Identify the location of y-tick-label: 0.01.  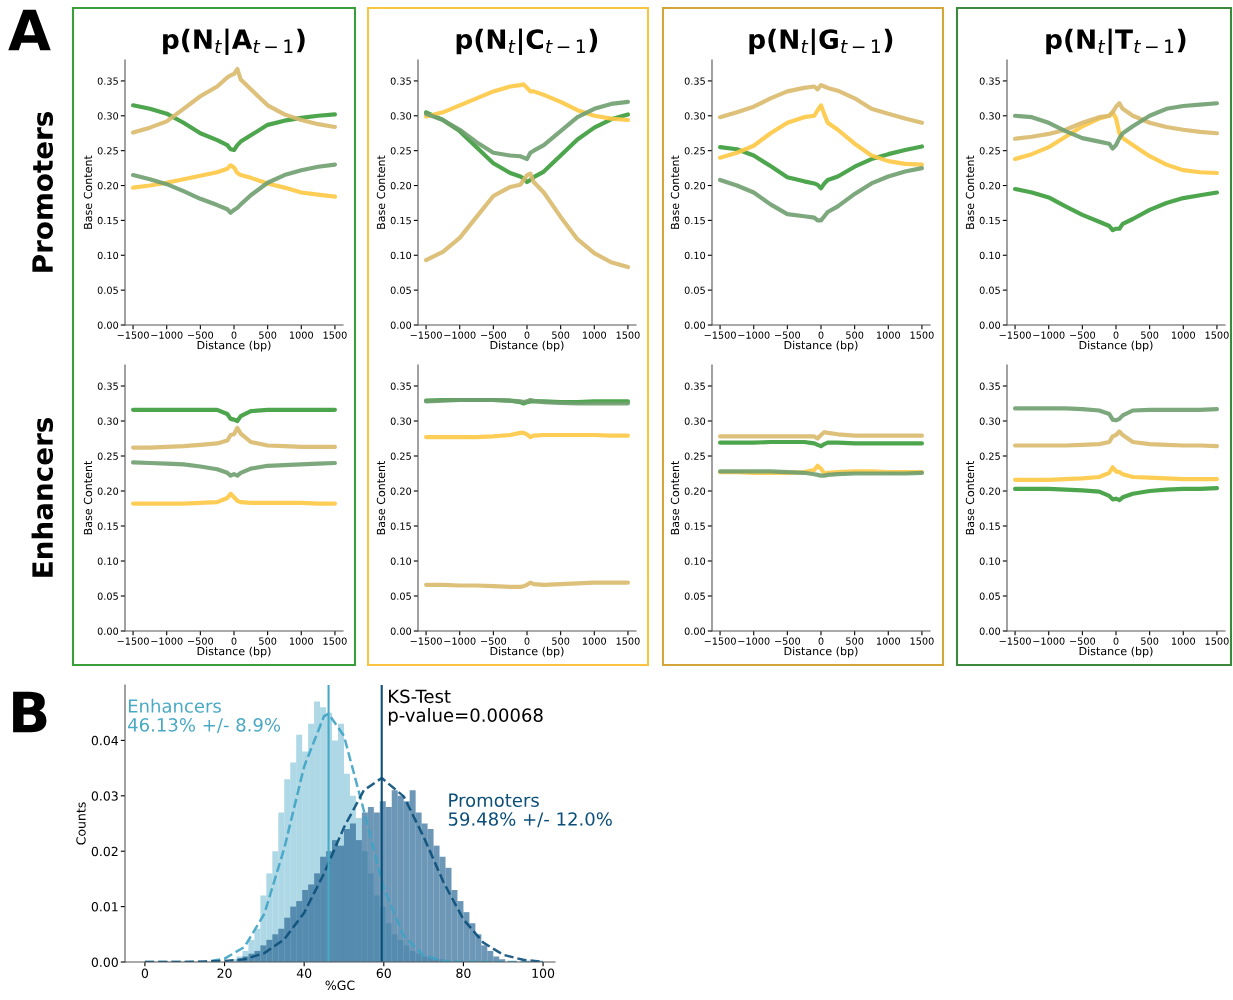
(104, 907).